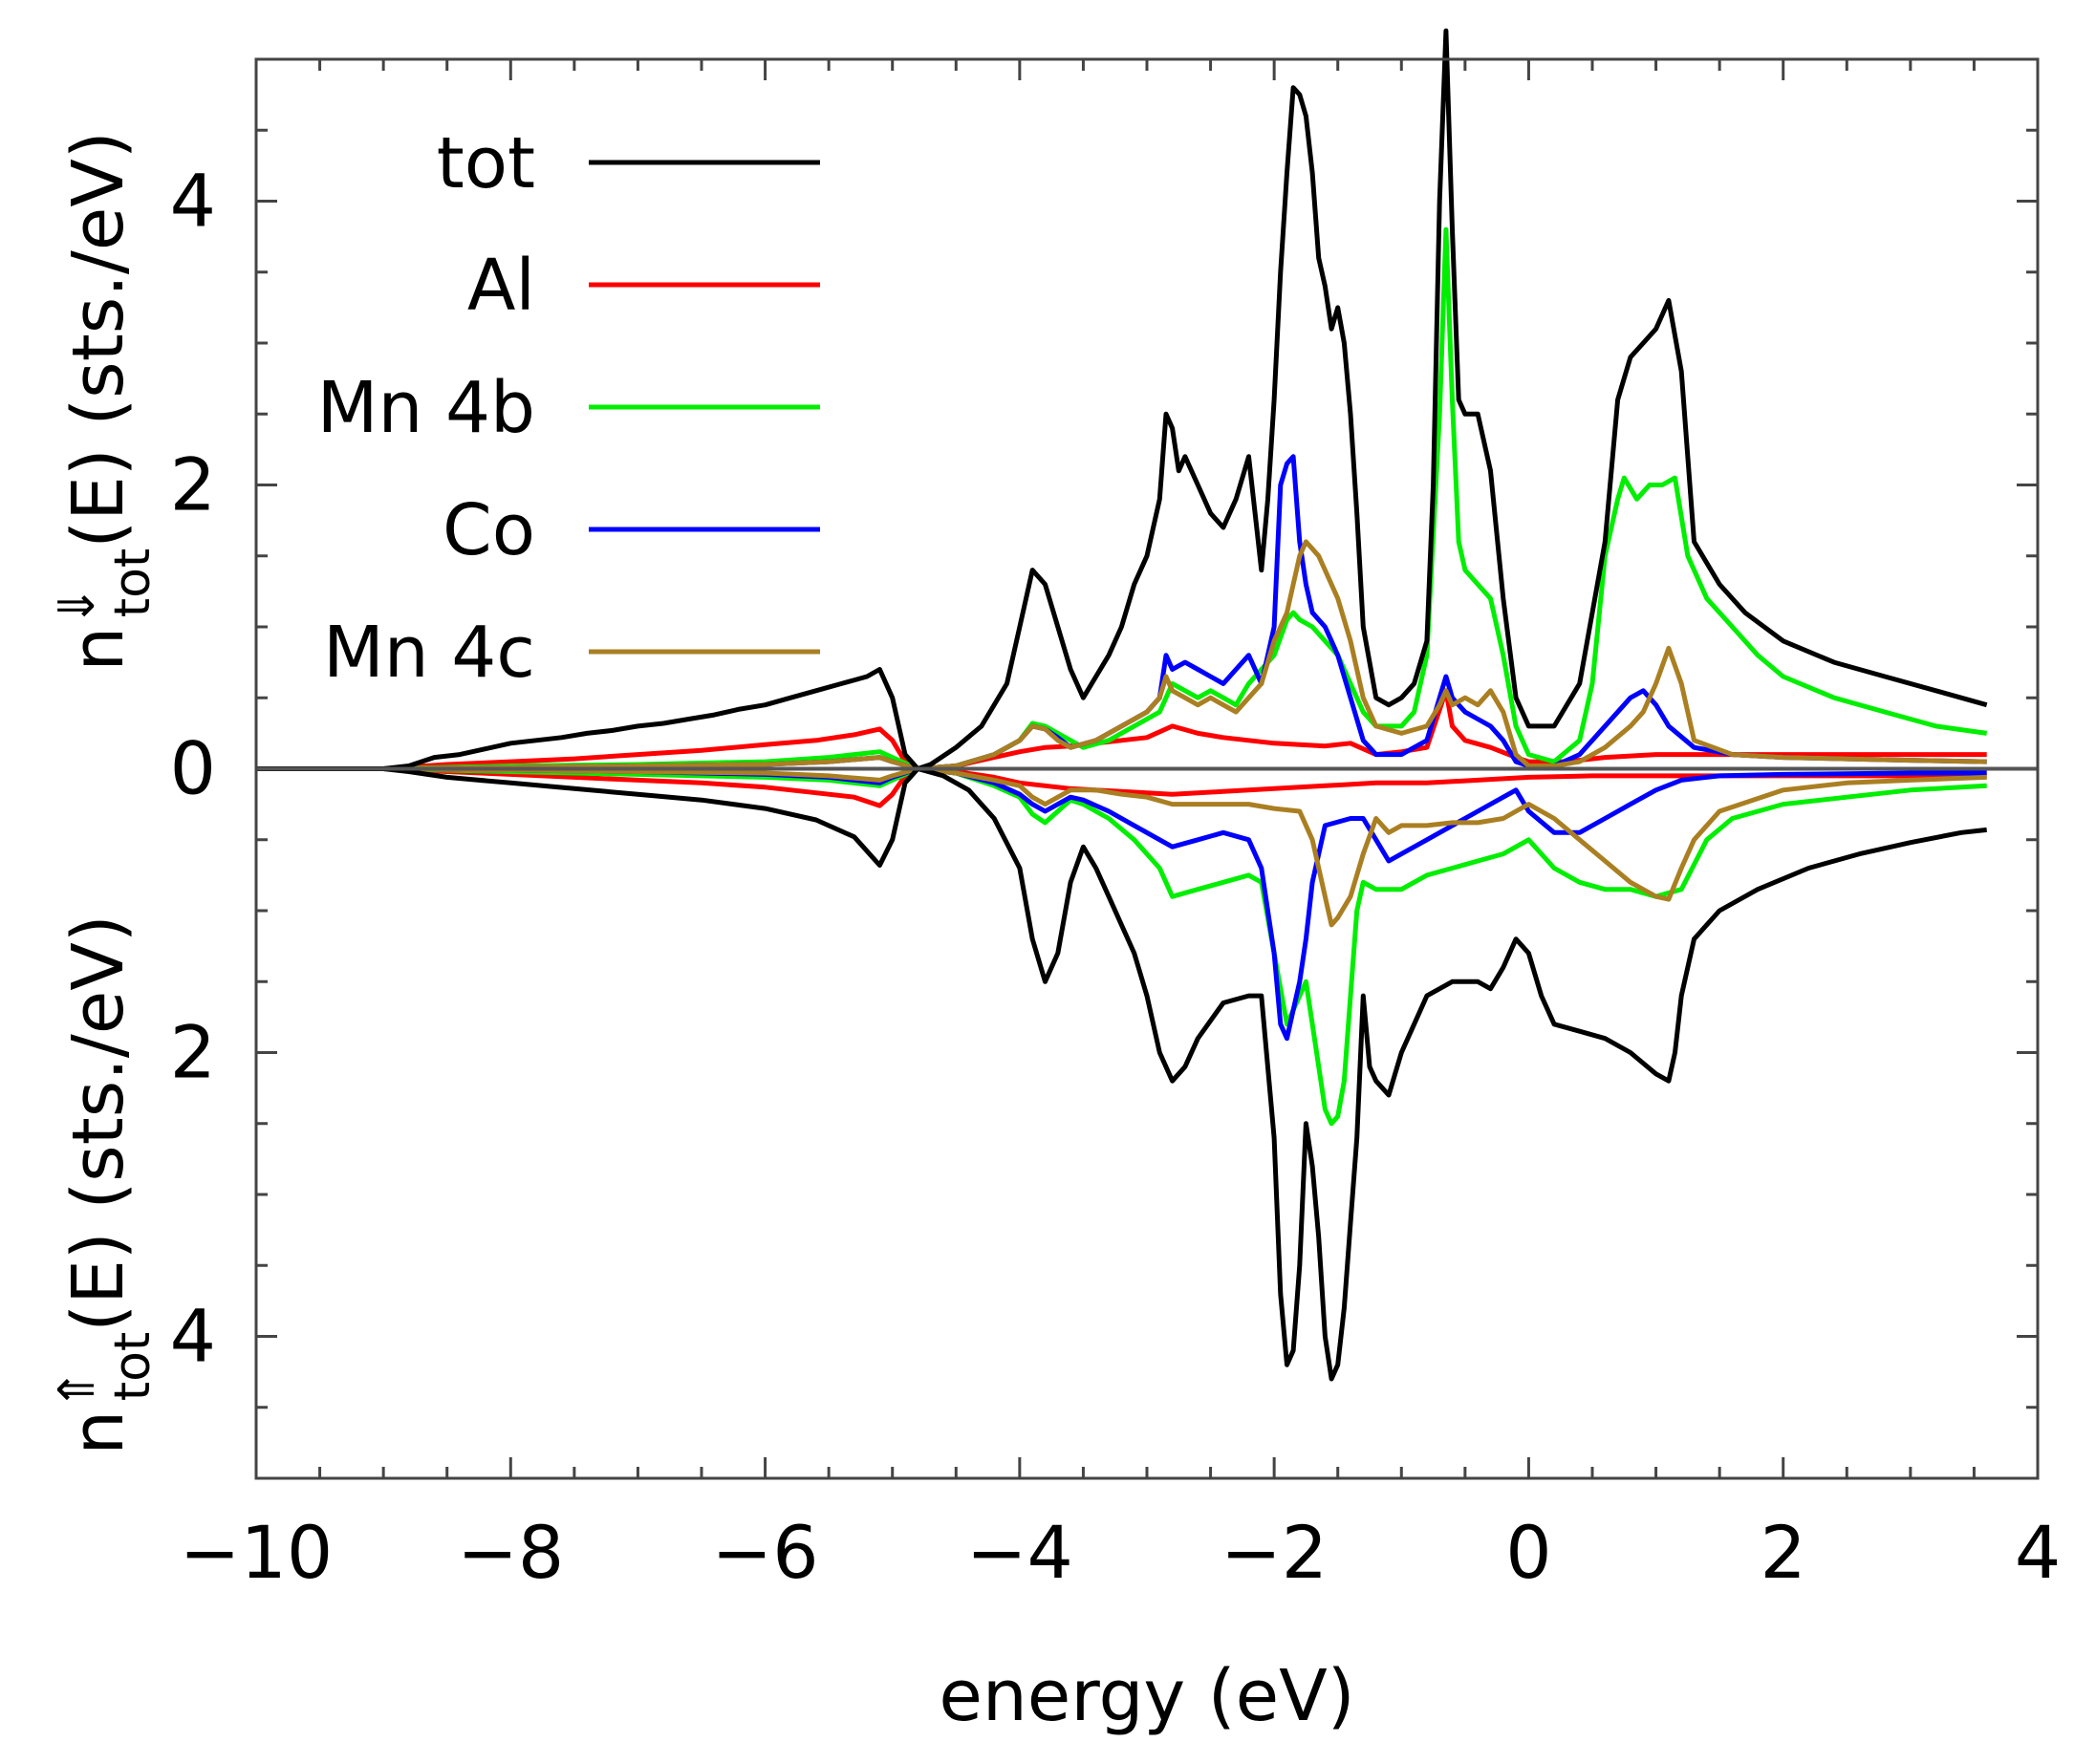  I want to click on series-line-al-down, so click(1122, 787).